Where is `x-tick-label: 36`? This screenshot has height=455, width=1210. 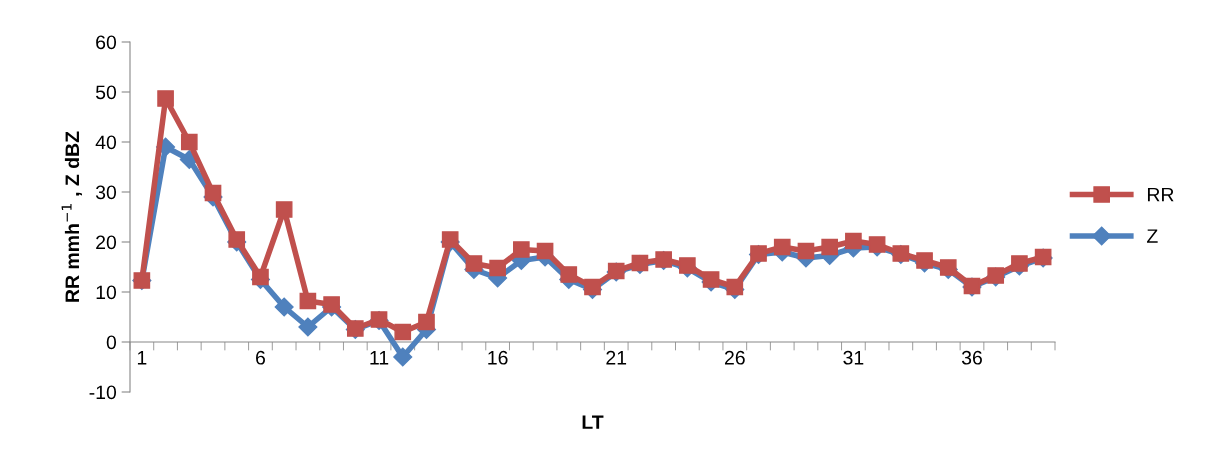
x-tick-label: 36 is located at coordinates (971, 357).